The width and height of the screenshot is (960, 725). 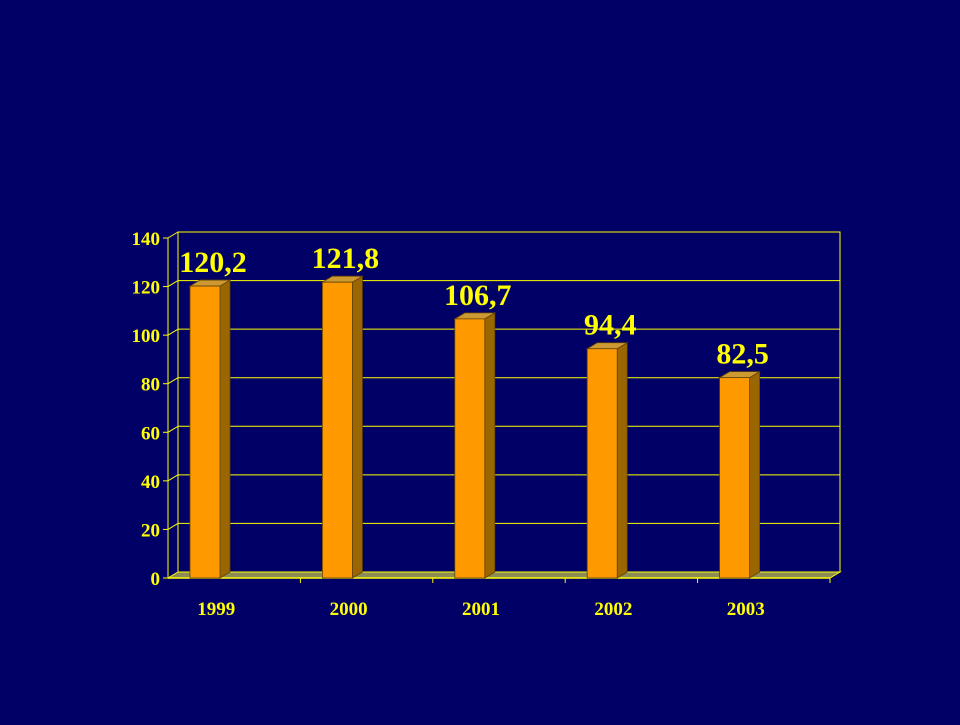 What do you see at coordinates (150, 385) in the screenshot?
I see `y-tick-label: 80` at bounding box center [150, 385].